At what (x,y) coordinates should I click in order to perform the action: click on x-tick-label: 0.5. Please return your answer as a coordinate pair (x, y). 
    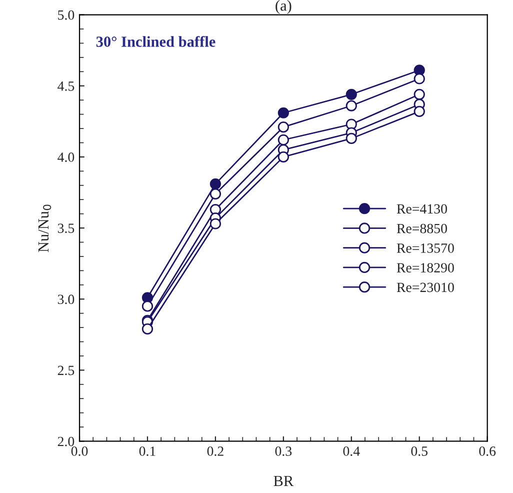
    Looking at the image, I should click on (419, 451).